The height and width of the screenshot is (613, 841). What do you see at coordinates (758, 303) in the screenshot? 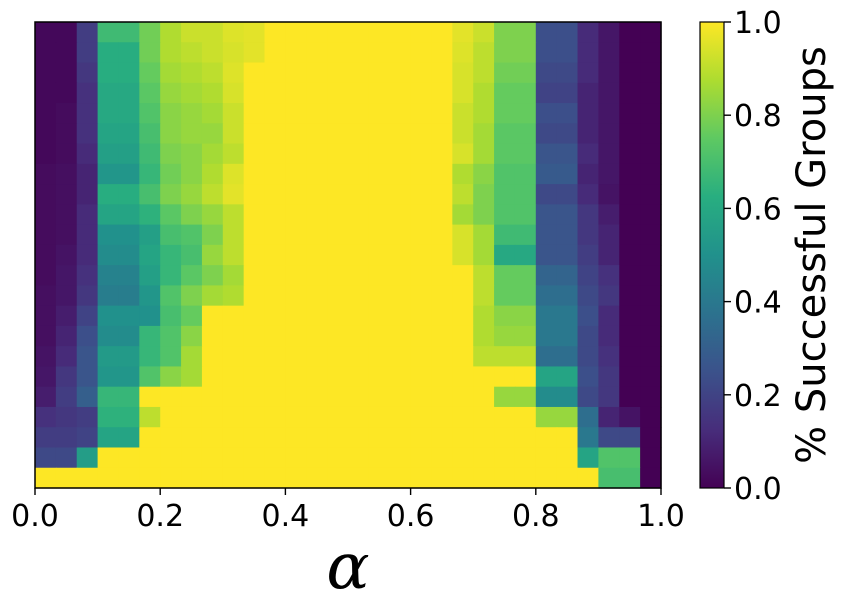
I see `colorbar-tick-label: 0.4` at bounding box center [758, 303].